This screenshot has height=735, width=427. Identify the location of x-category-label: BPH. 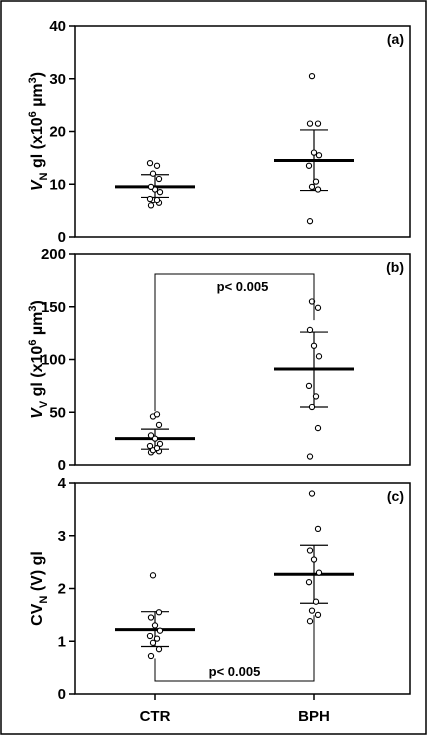
(314, 716).